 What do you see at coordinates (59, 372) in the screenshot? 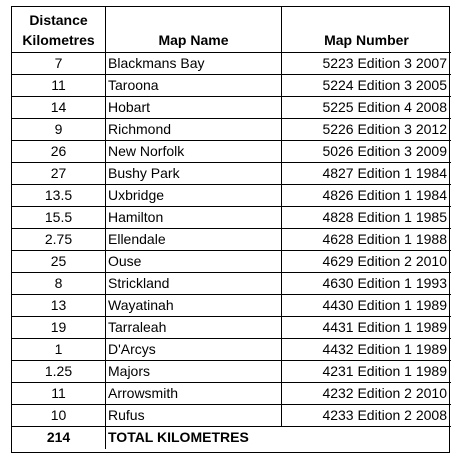
I see `cell-distance: 1.25` at bounding box center [59, 372].